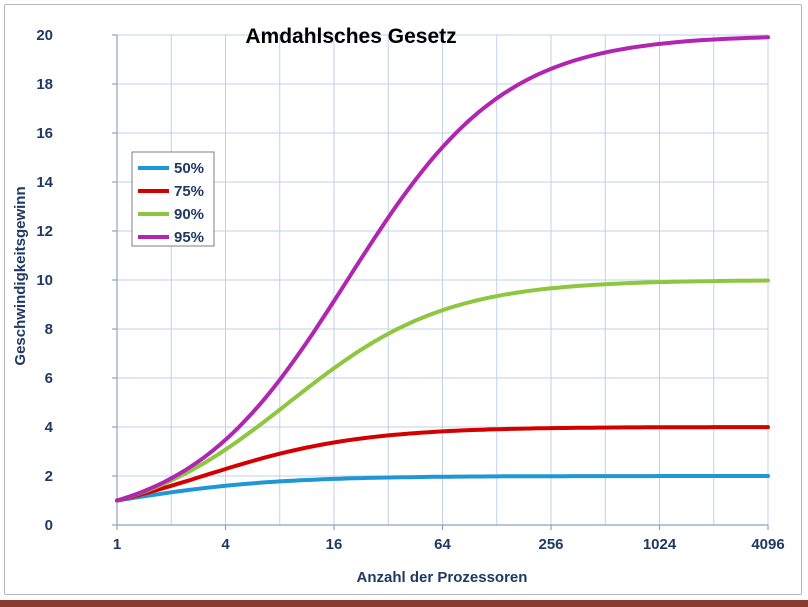  What do you see at coordinates (49, 476) in the screenshot?
I see `y-tick-label: 2` at bounding box center [49, 476].